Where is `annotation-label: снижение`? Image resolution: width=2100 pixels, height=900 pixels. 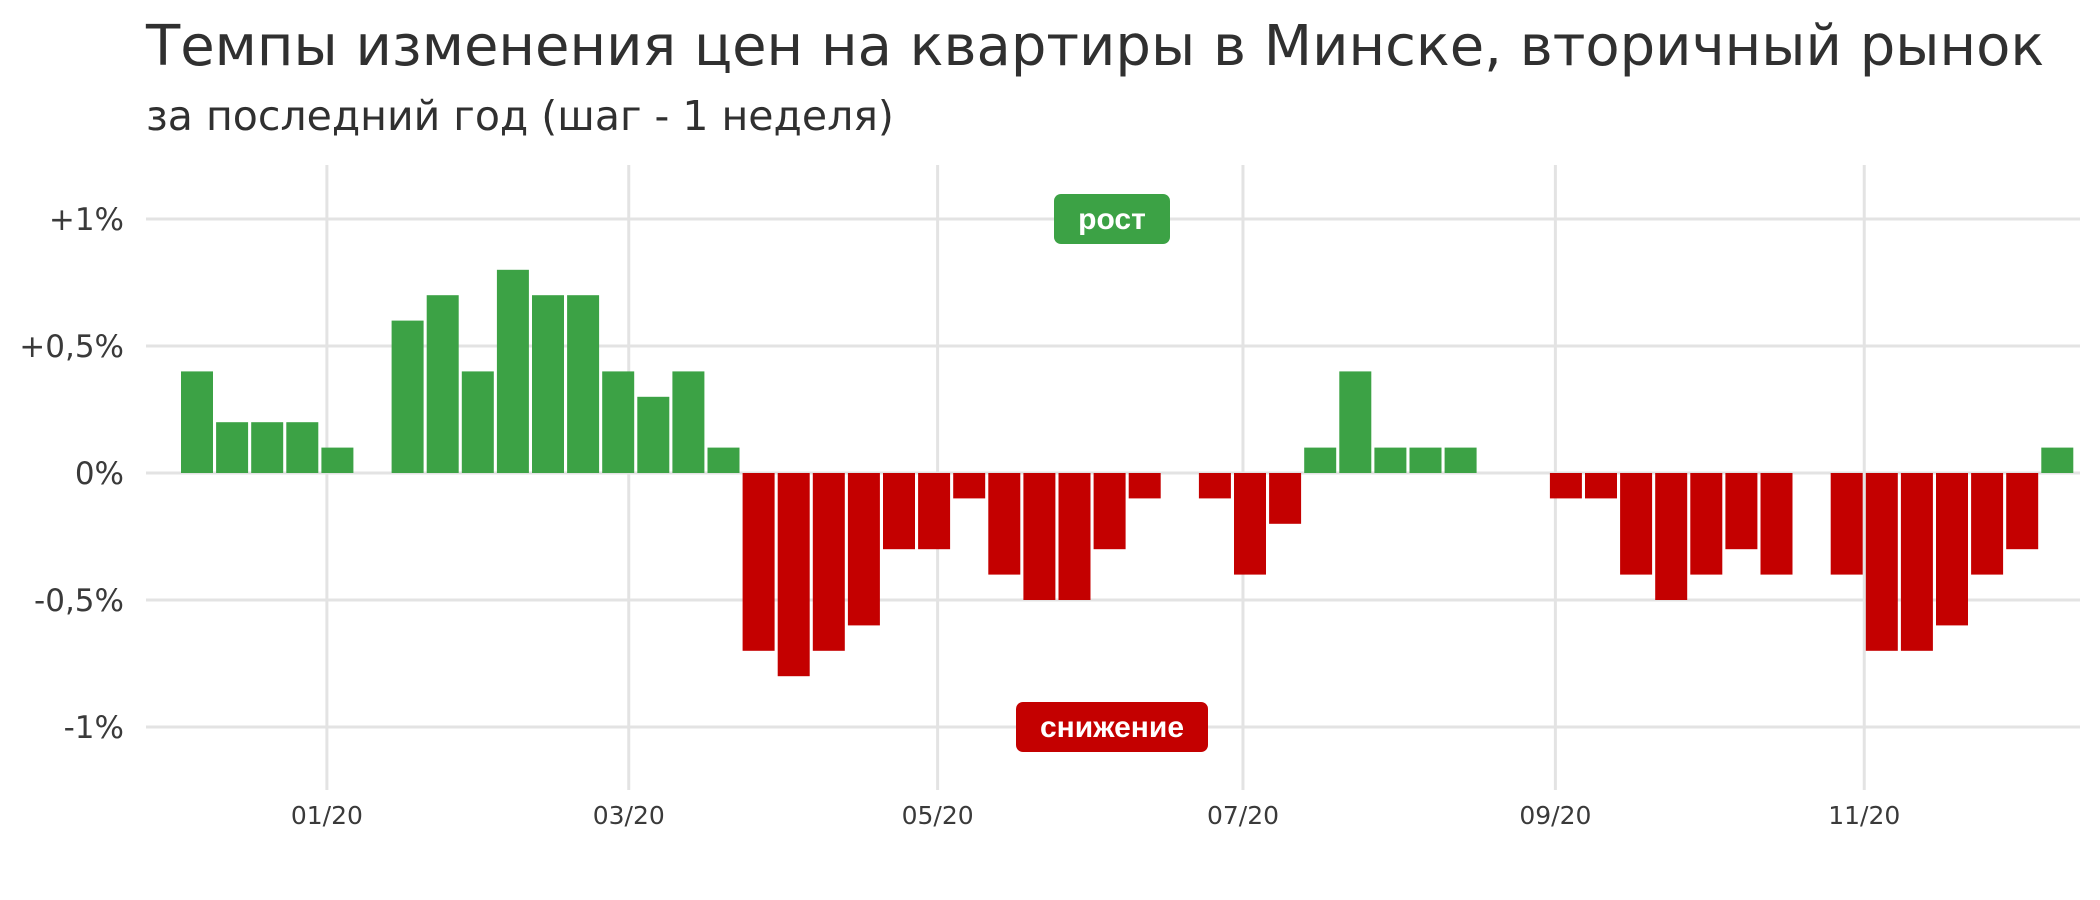
annotation-label: снижение is located at coordinates (1112, 727).